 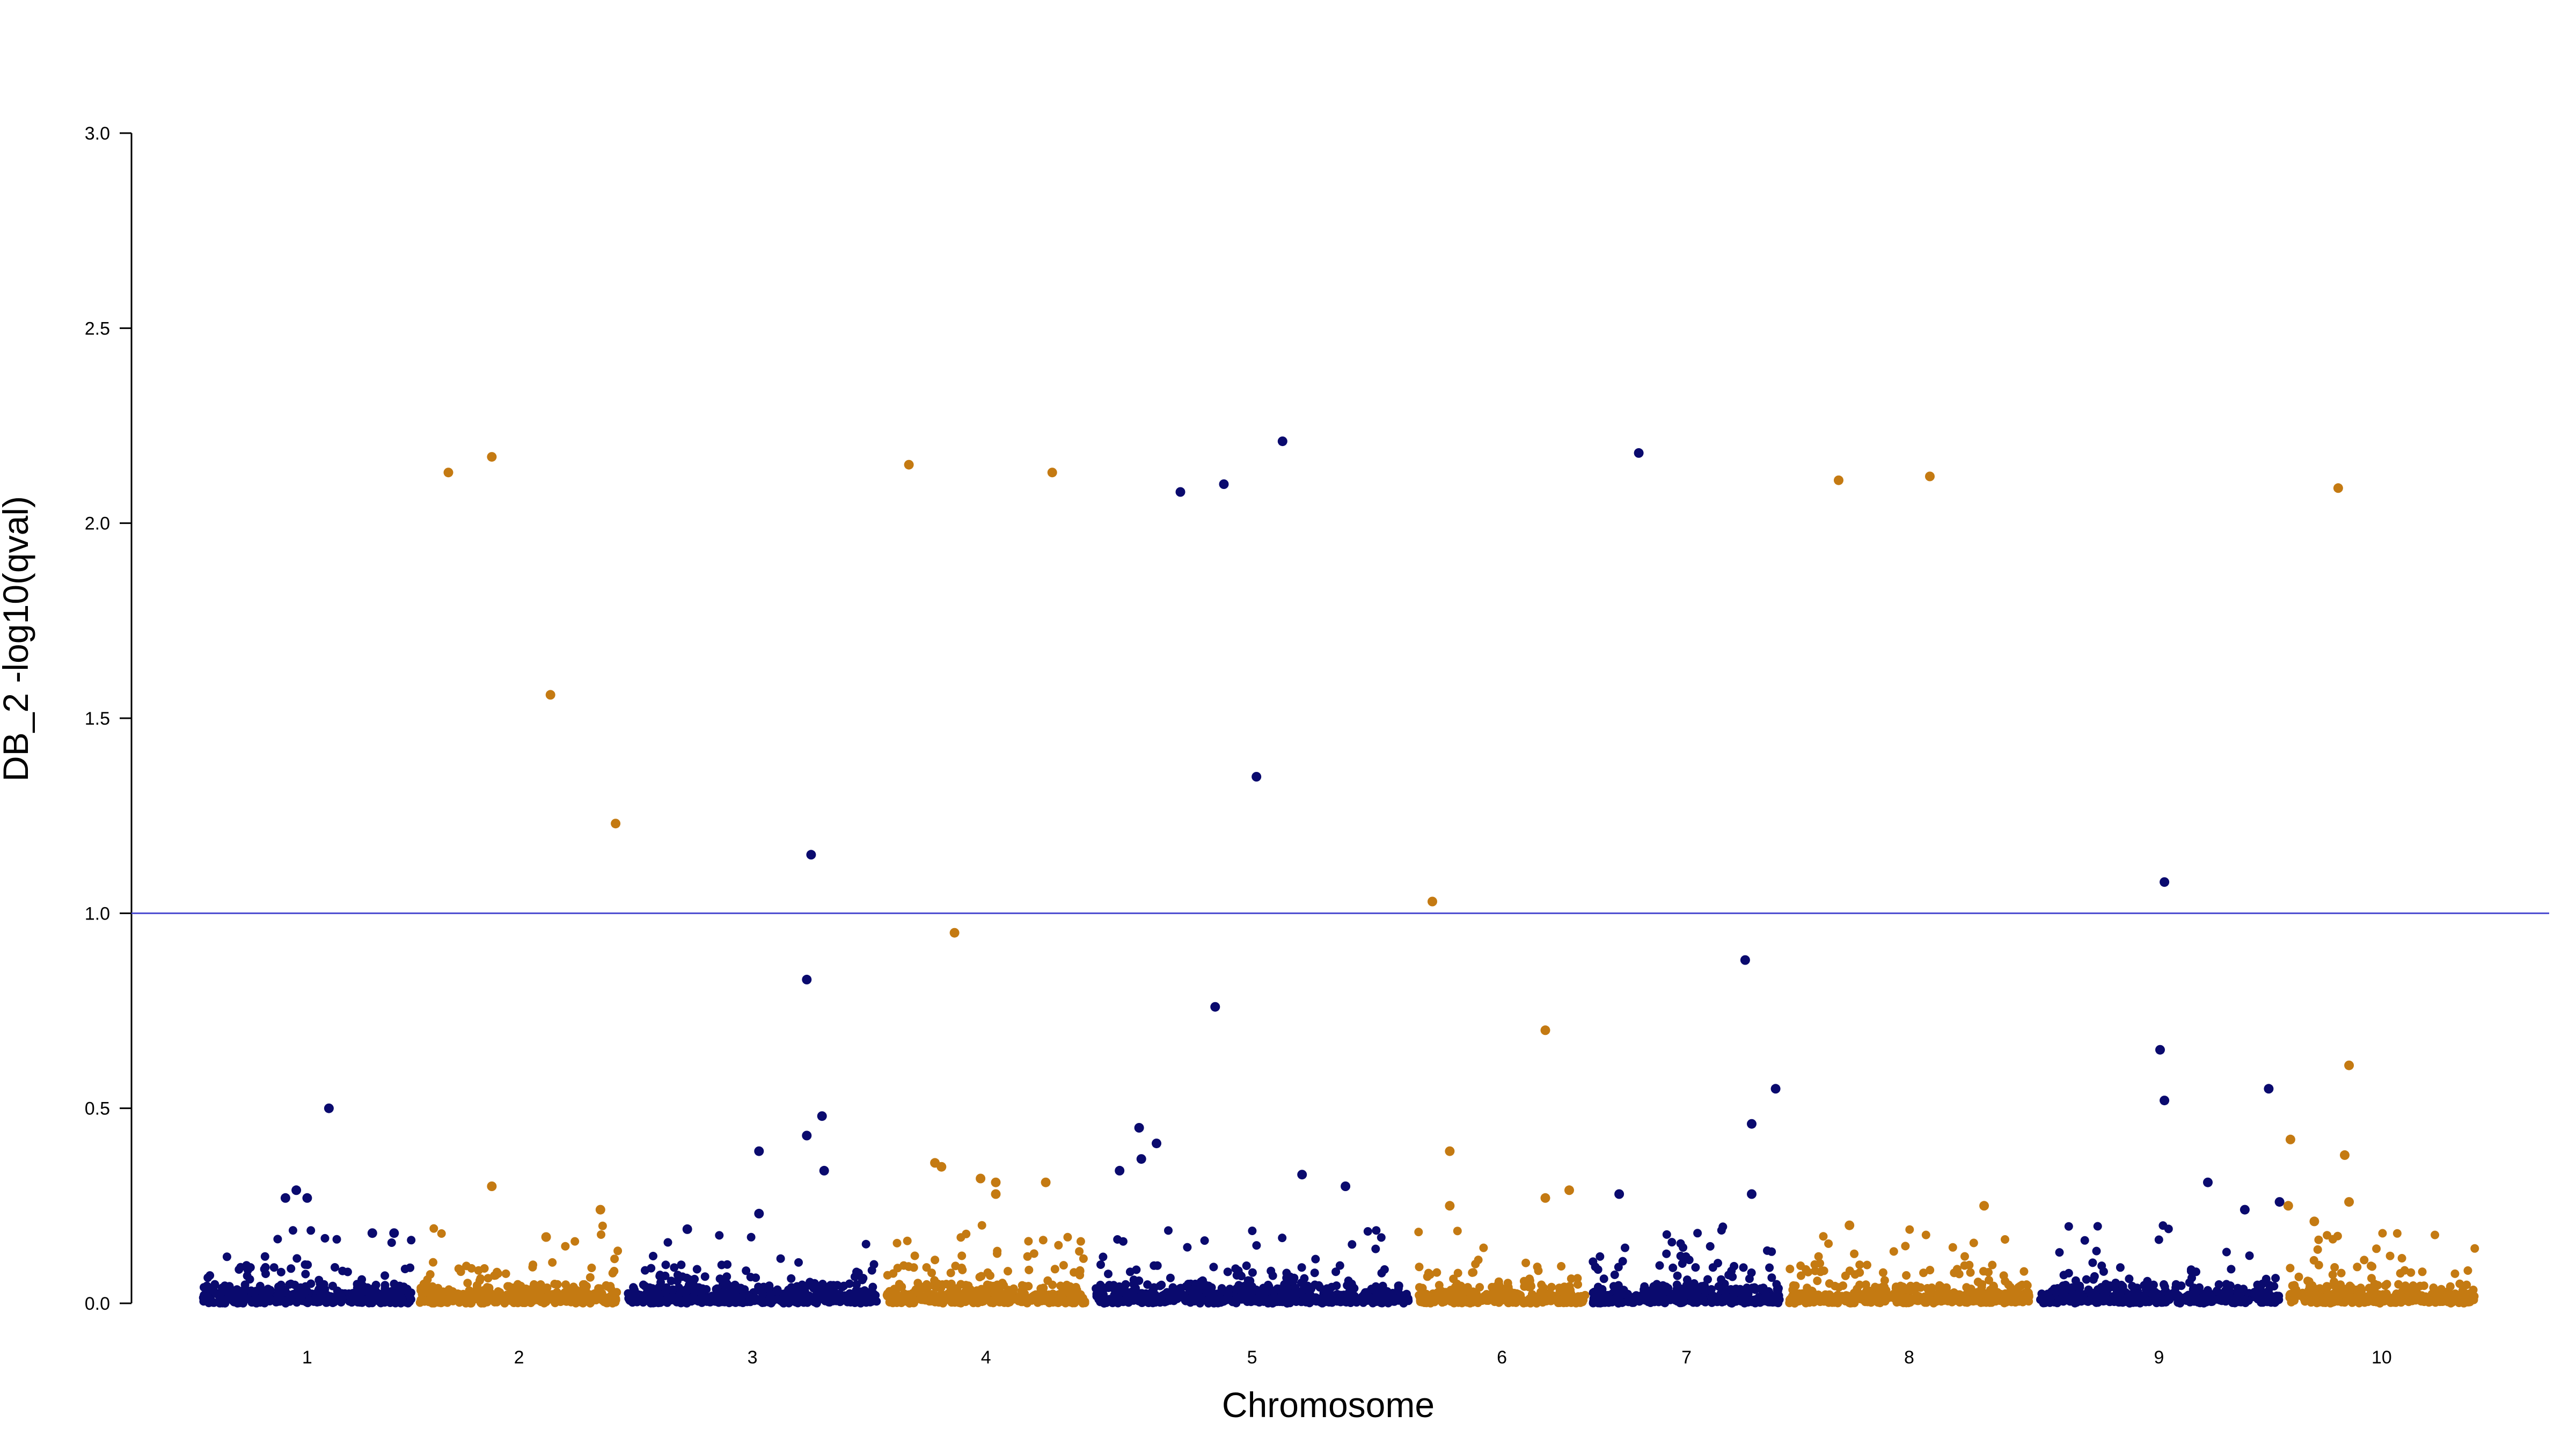 I want to click on x-tick-label: 10, so click(x=2382, y=1357).